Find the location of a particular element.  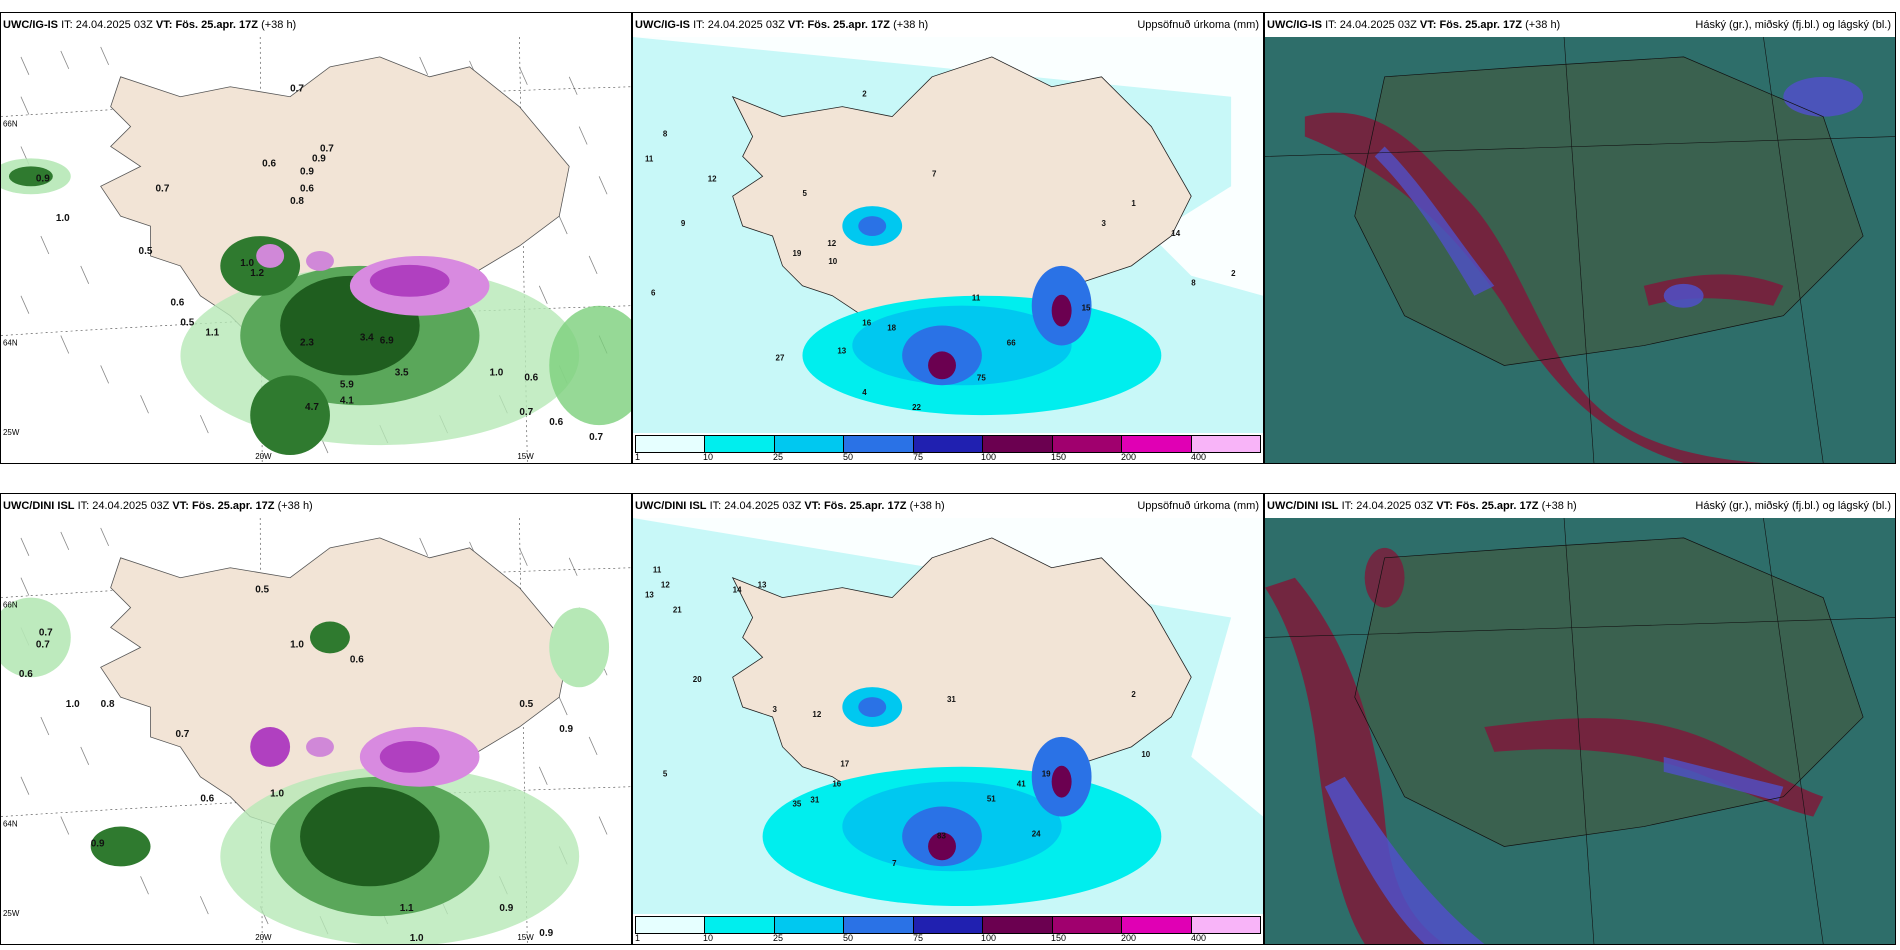

map-area is located at coordinates (1580, 731).